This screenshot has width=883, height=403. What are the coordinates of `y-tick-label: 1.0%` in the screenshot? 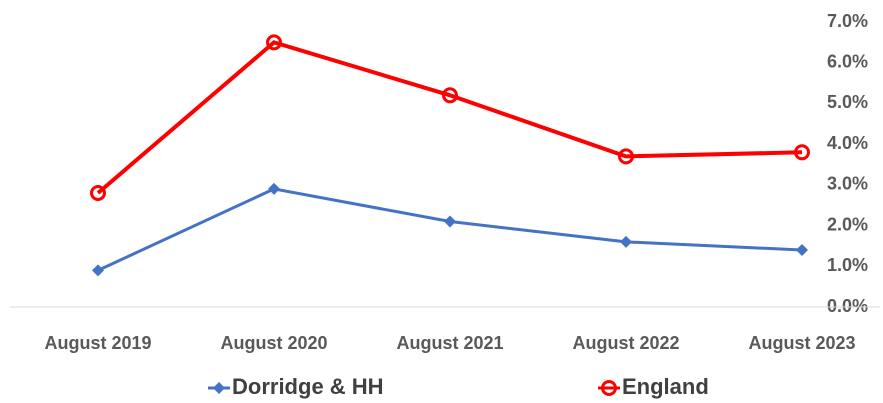 It's located at (847, 265).